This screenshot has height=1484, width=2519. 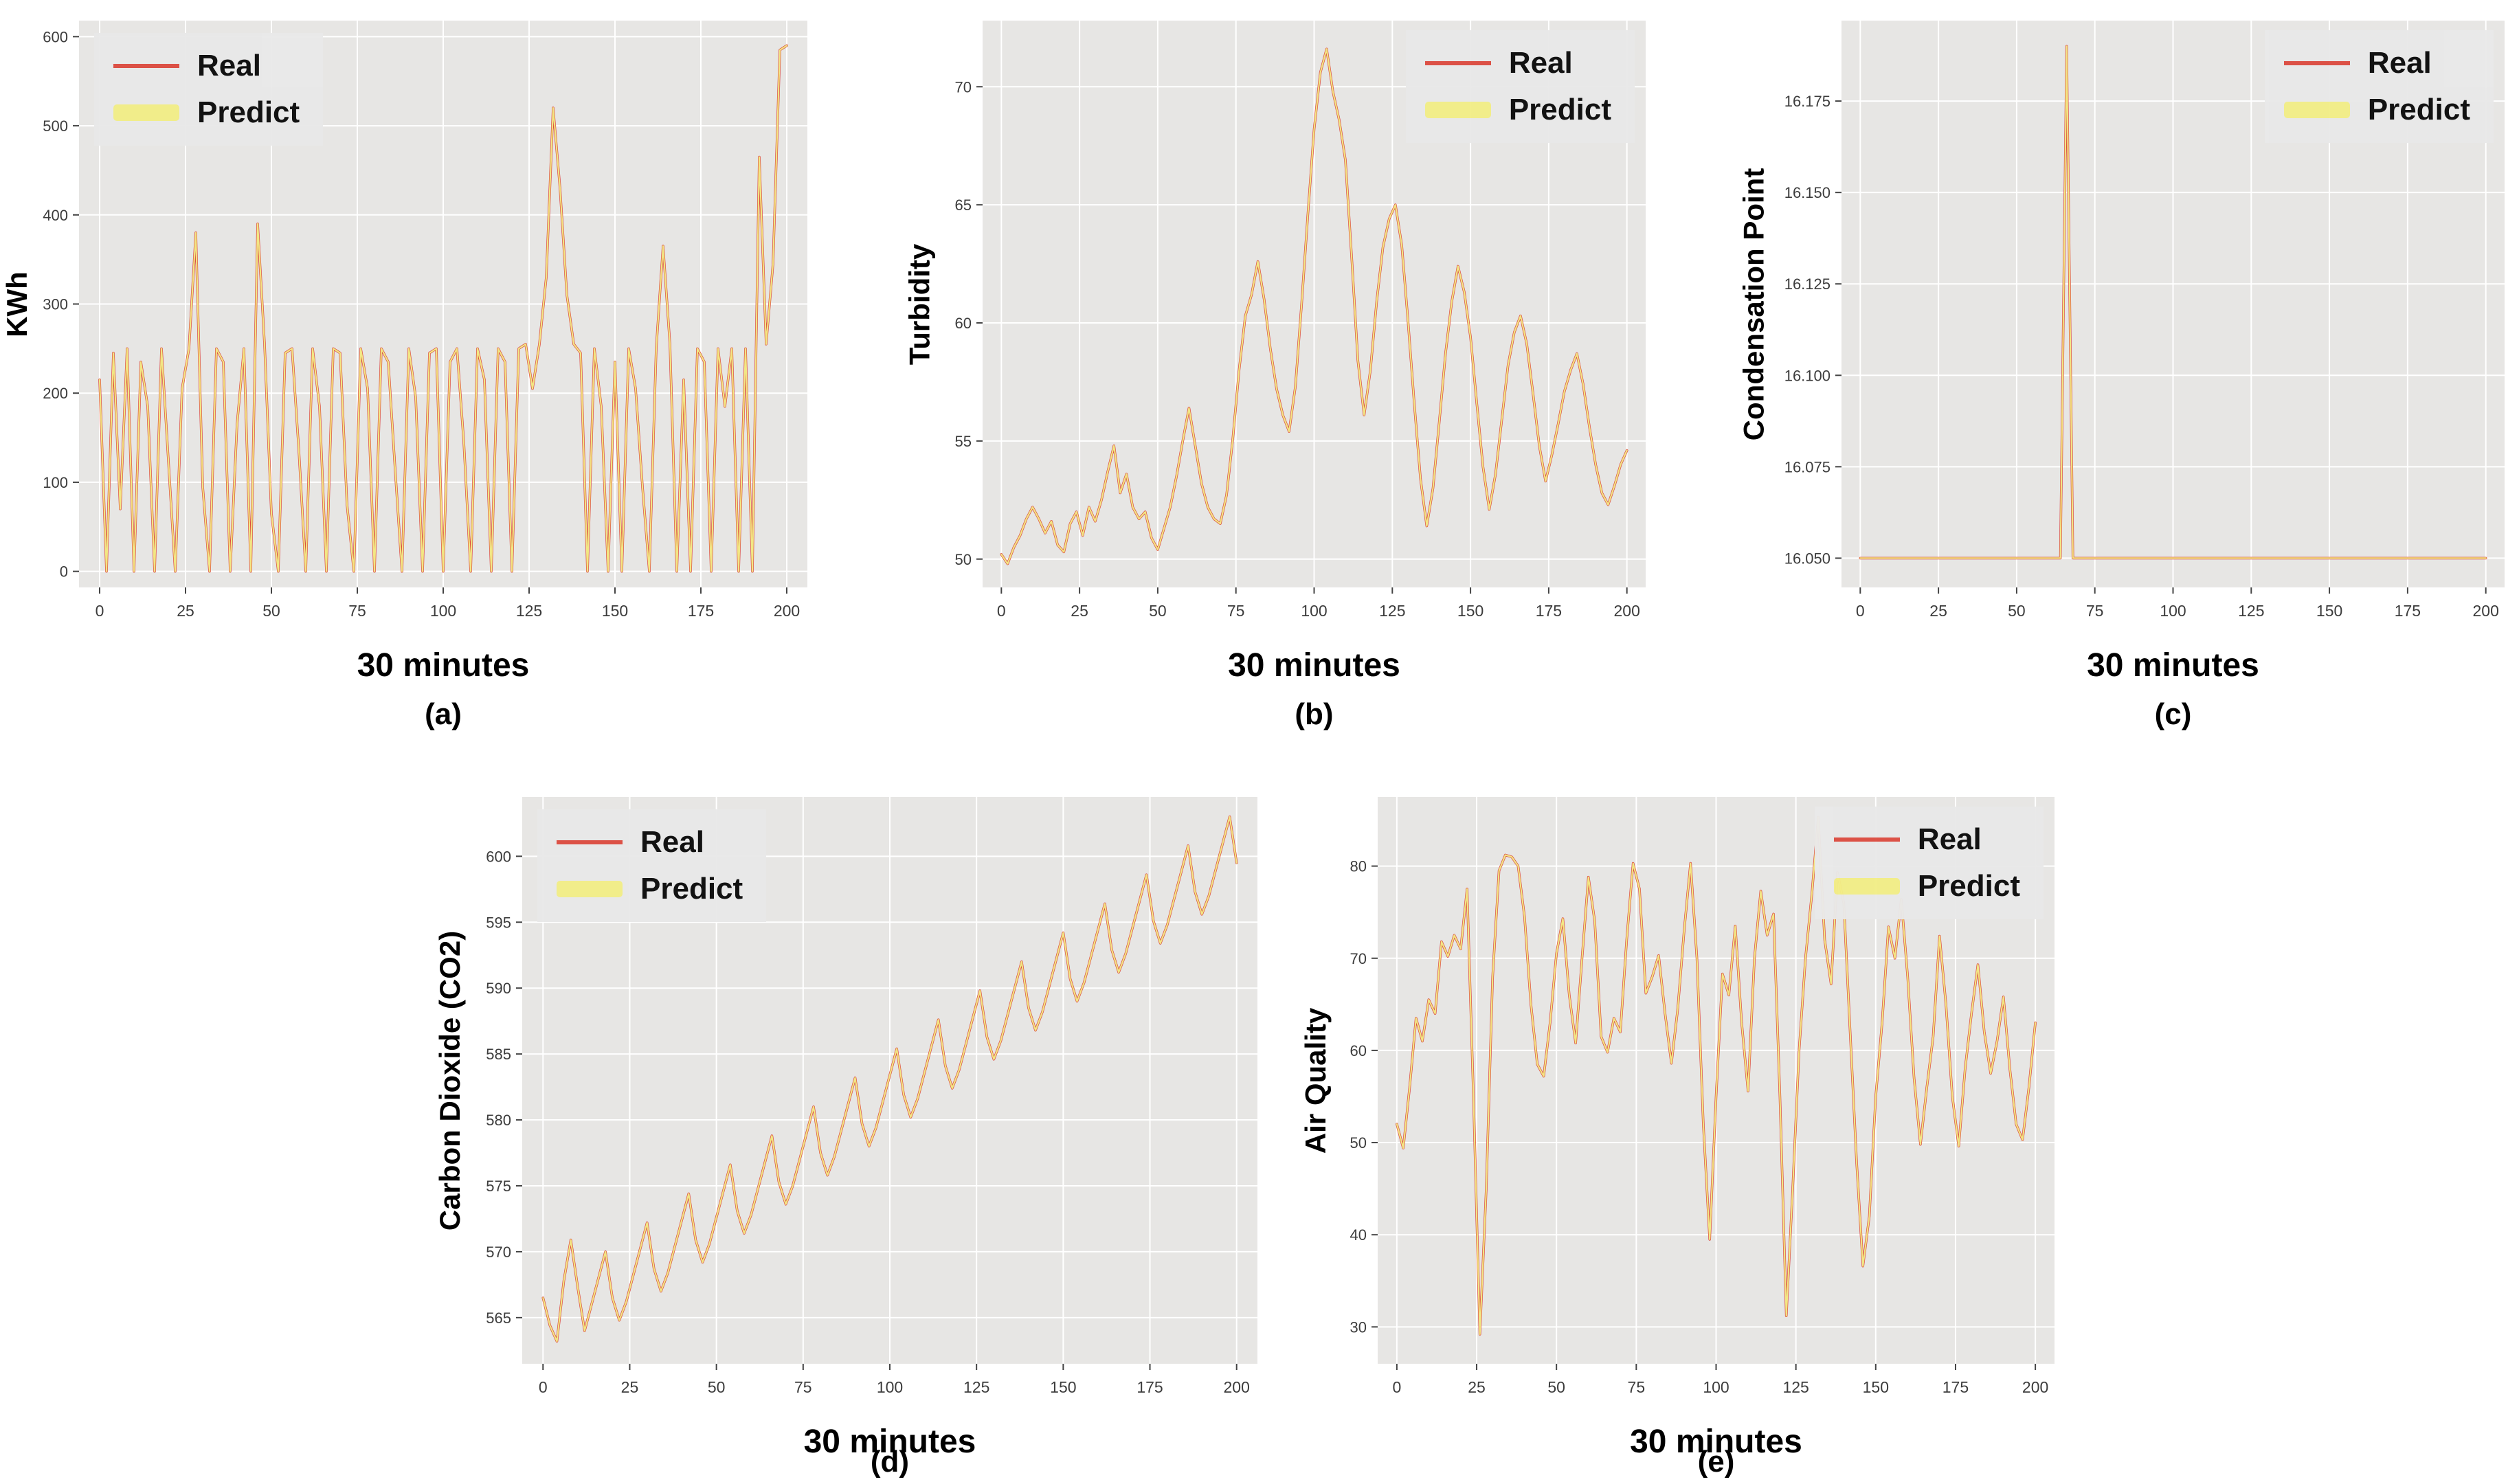 What do you see at coordinates (1807, 192) in the screenshot?
I see `svg-text: 16.150` at bounding box center [1807, 192].